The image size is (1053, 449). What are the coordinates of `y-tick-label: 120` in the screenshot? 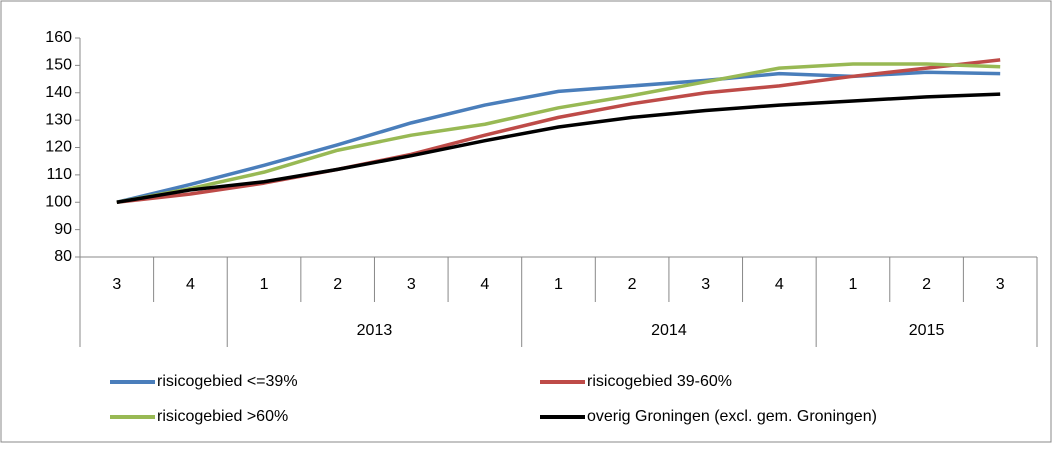 It's located at (58, 147).